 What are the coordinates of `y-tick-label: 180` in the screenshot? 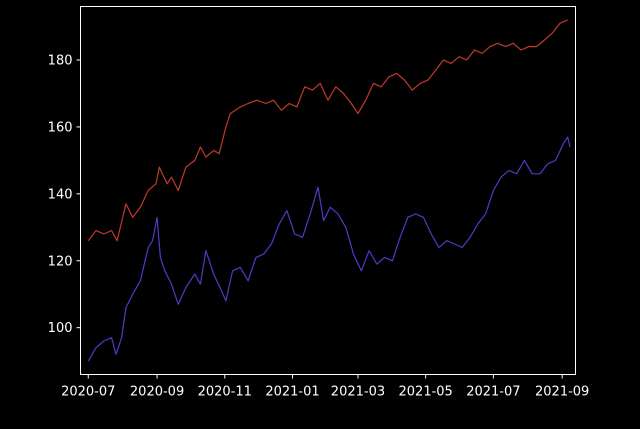 It's located at (60, 61).